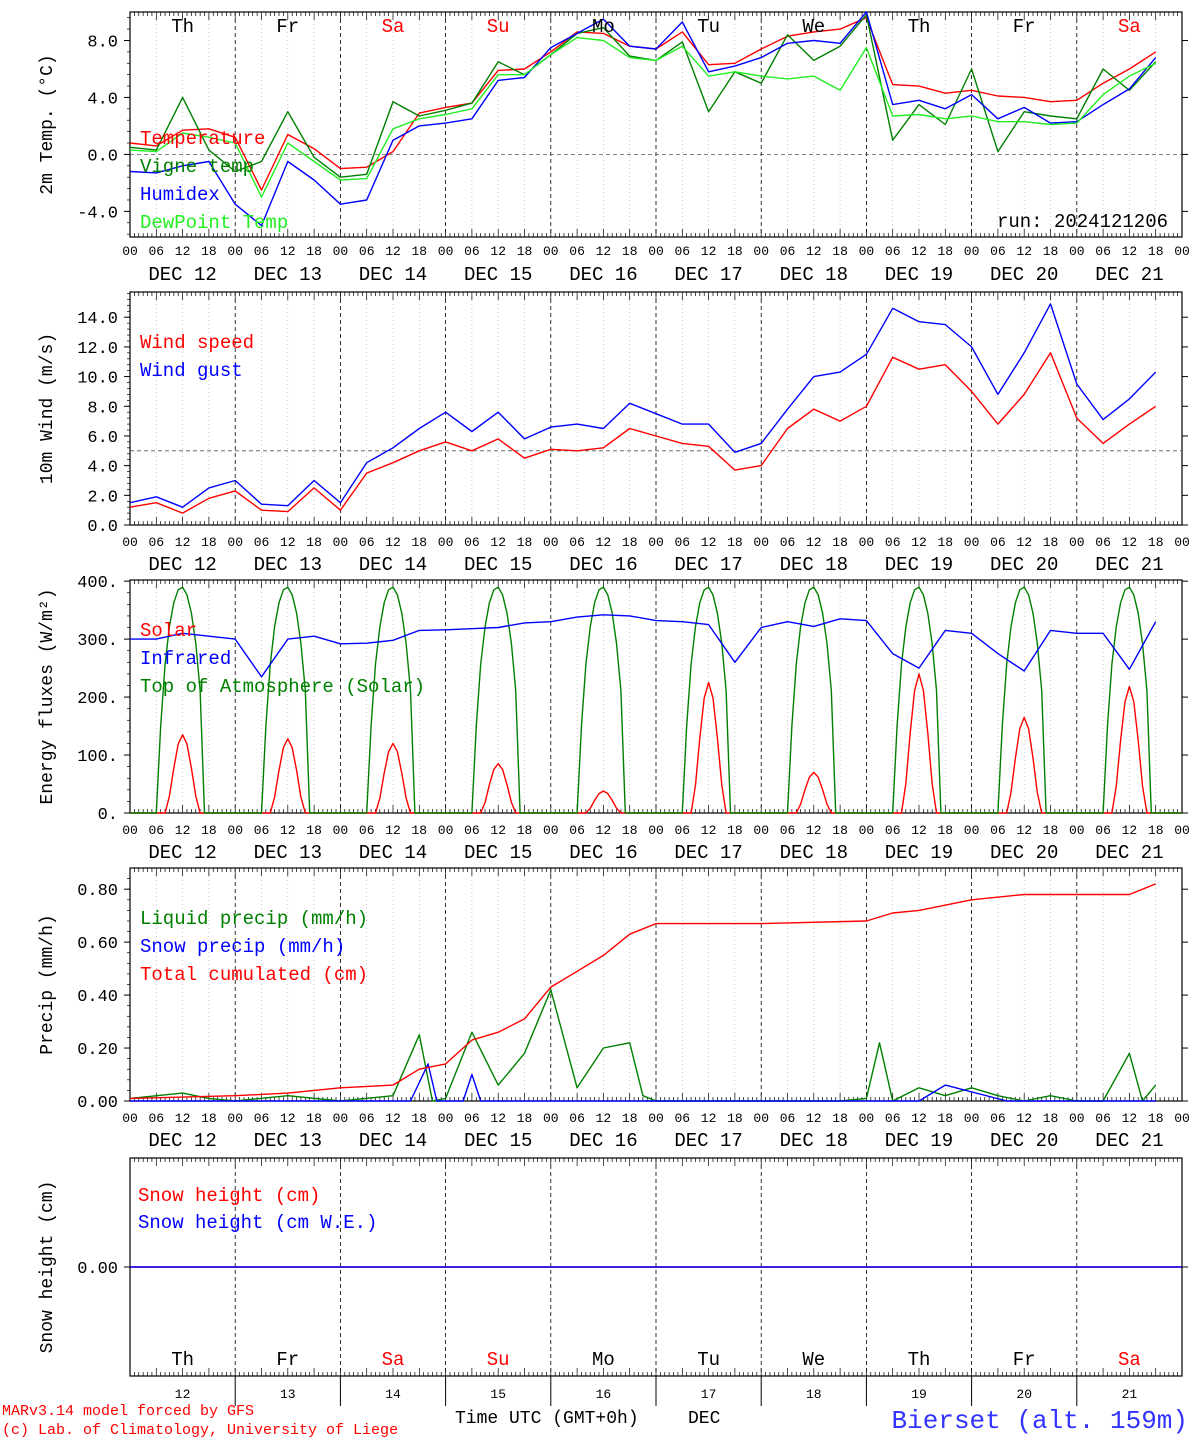  Describe the element at coordinates (97, 349) in the screenshot. I see `y-tick-label: 12.0` at that location.